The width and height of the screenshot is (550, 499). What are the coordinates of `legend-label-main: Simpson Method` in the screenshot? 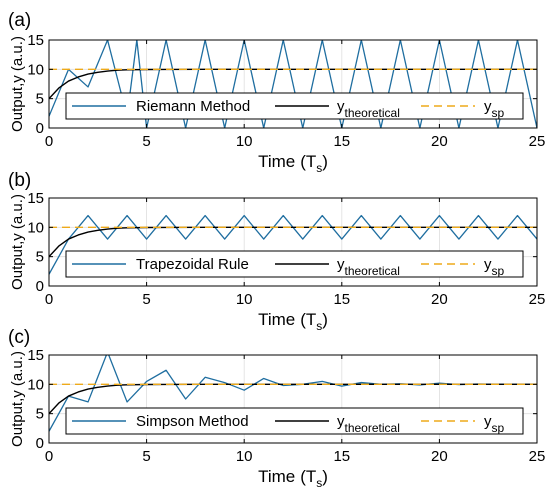 It's located at (192, 421).